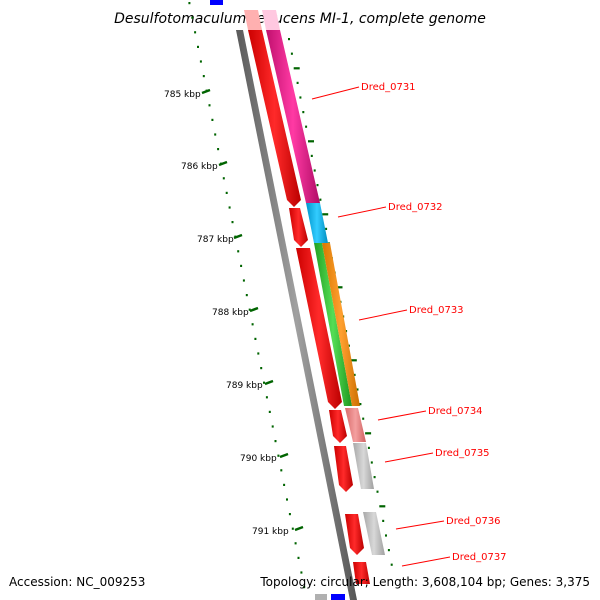 The width and height of the screenshot is (600, 600). What do you see at coordinates (415, 207) in the screenshot?
I see `gene-label-dred-0732: Dred_0732` at bounding box center [415, 207].